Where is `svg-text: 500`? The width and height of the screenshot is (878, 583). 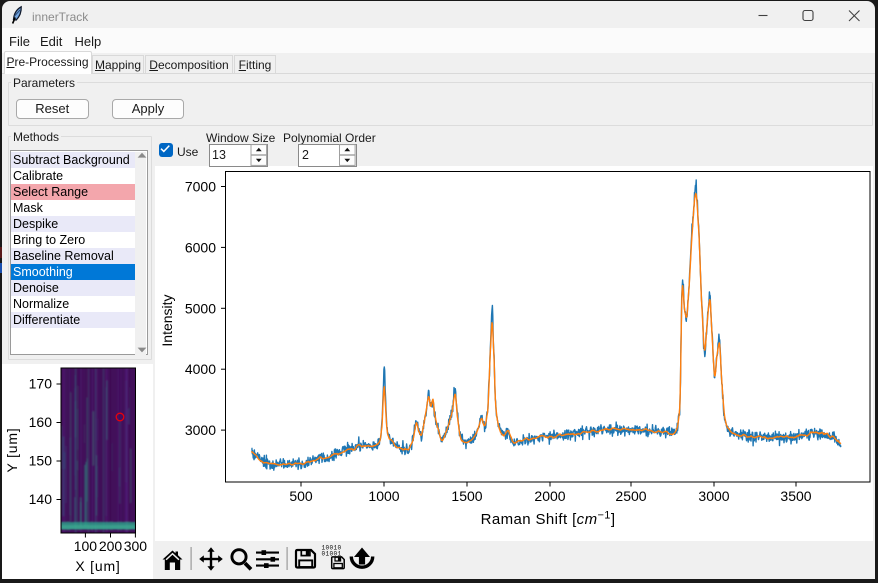 svg-text: 500 is located at coordinates (301, 496).